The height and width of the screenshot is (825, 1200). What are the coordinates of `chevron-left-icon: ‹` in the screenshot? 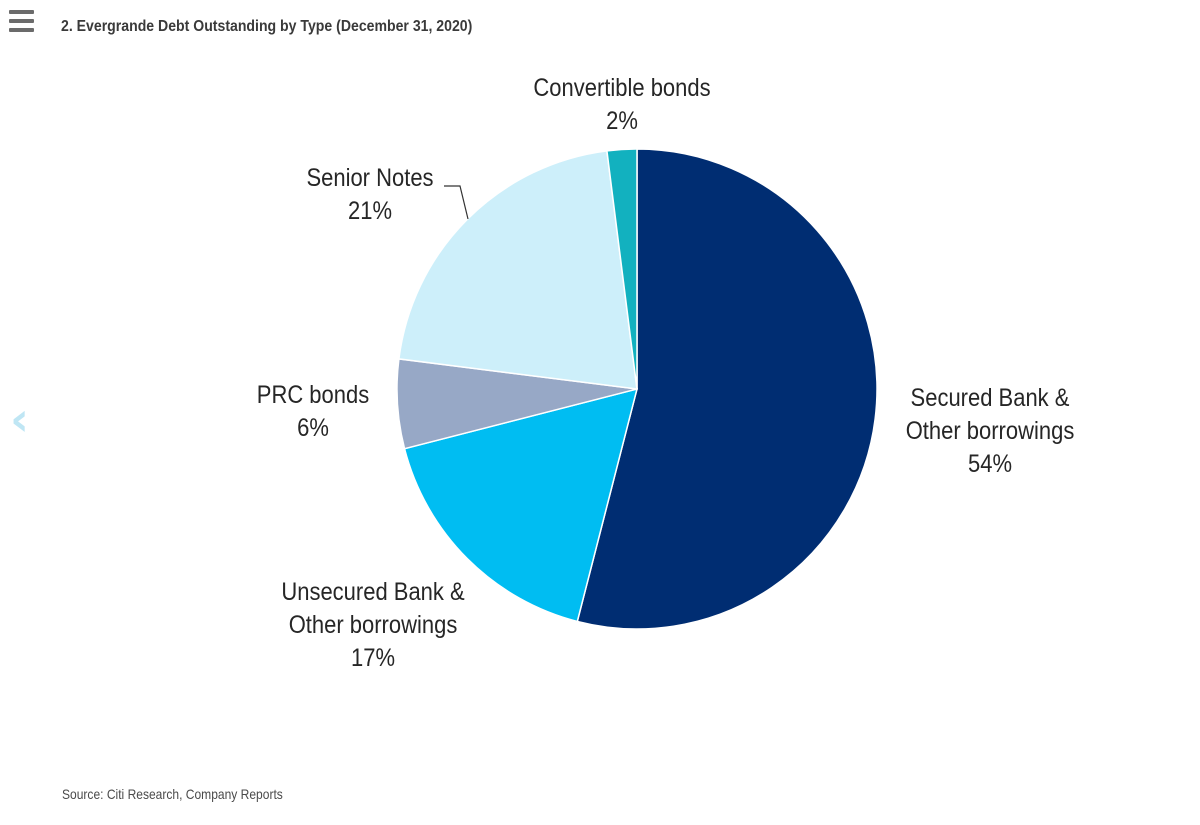 It's located at (19, 419).